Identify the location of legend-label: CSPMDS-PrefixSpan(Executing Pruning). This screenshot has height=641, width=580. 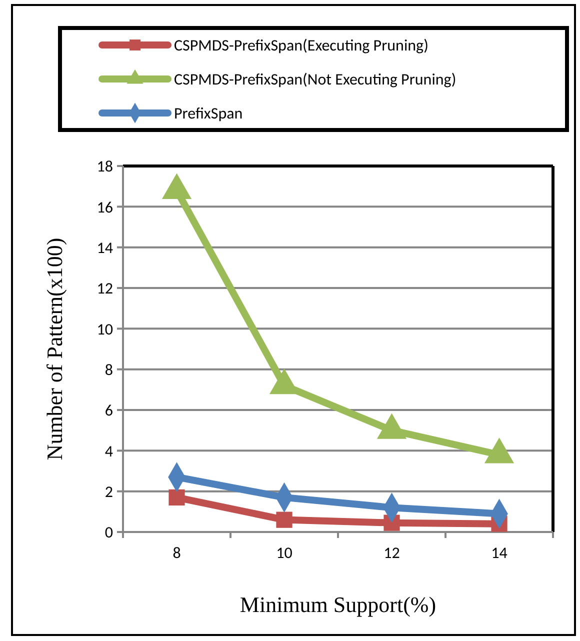
(301, 46).